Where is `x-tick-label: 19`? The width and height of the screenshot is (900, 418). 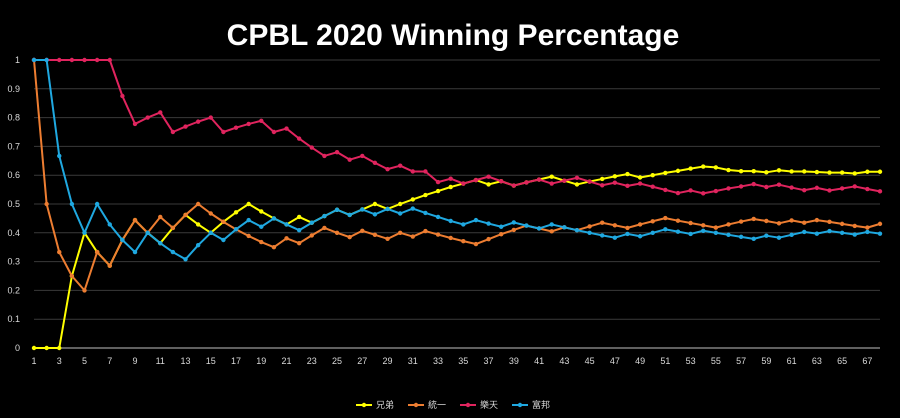
x-tick-label: 19 is located at coordinates (261, 361).